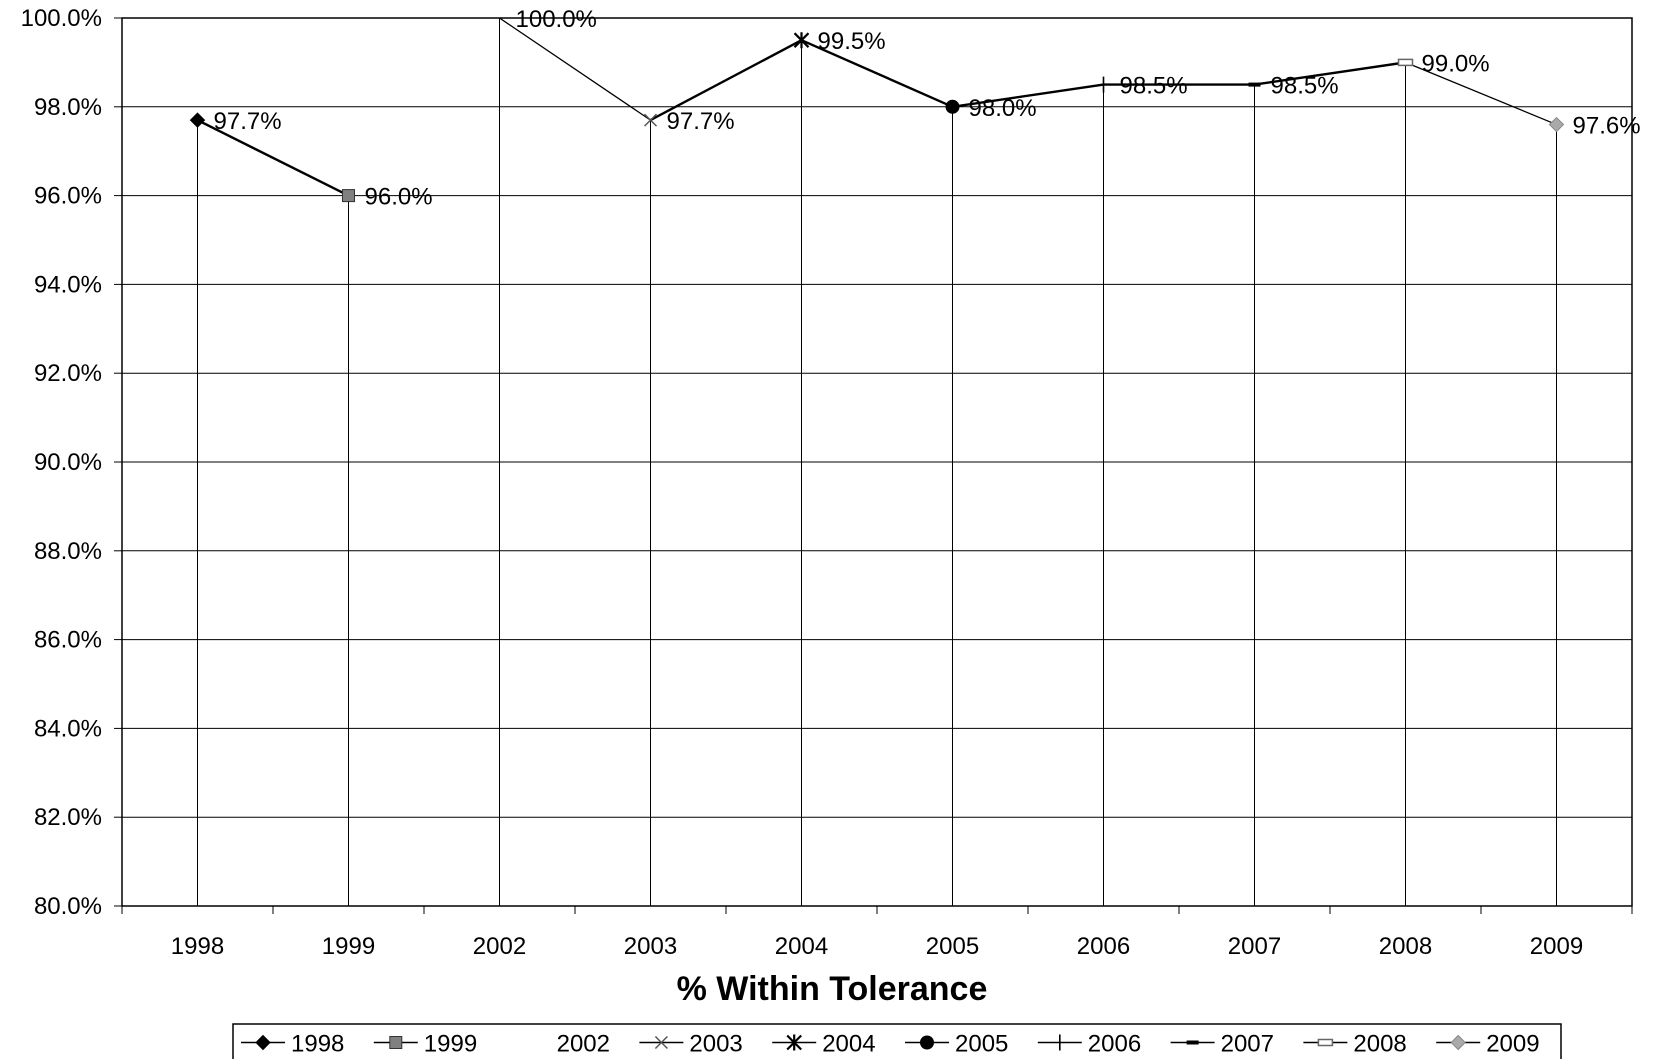 Image resolution: width=1655 pixels, height=1059 pixels. I want to click on legend-marker-2008-shape, so click(1325, 1042).